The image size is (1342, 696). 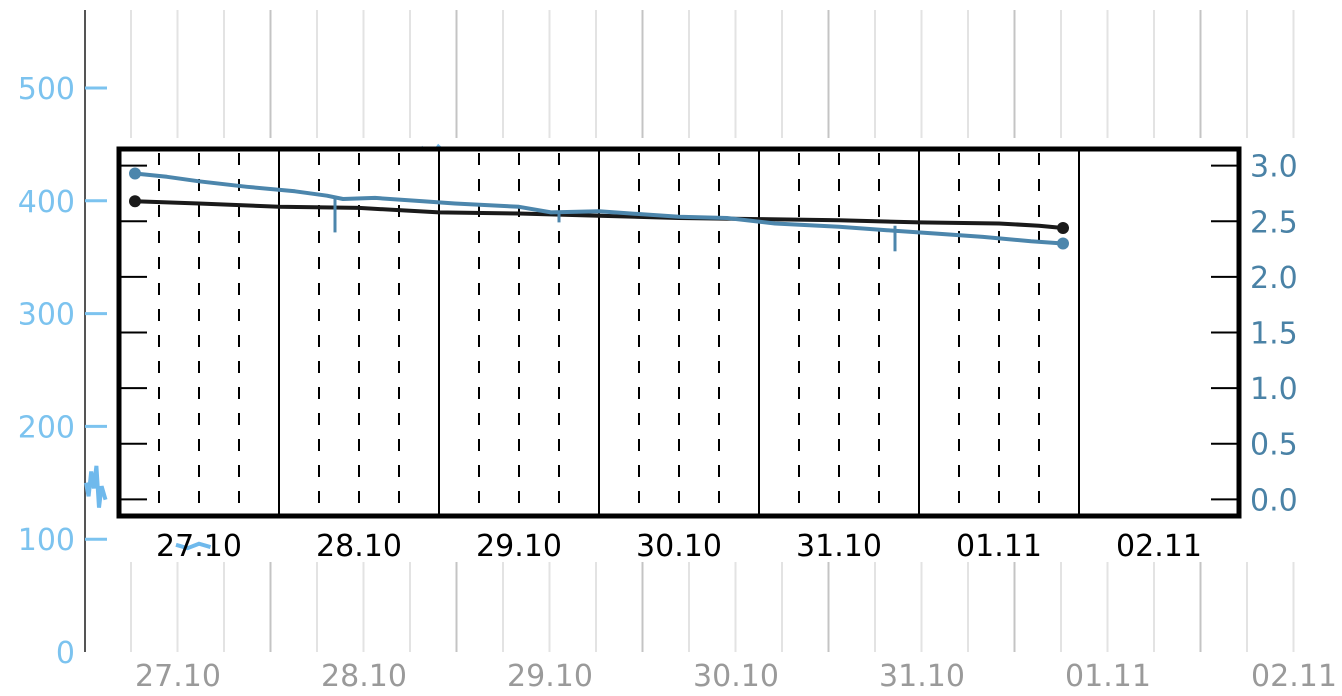 I want to click on bg-x-tick-label-01.11: 01.11, so click(x=1108, y=675).